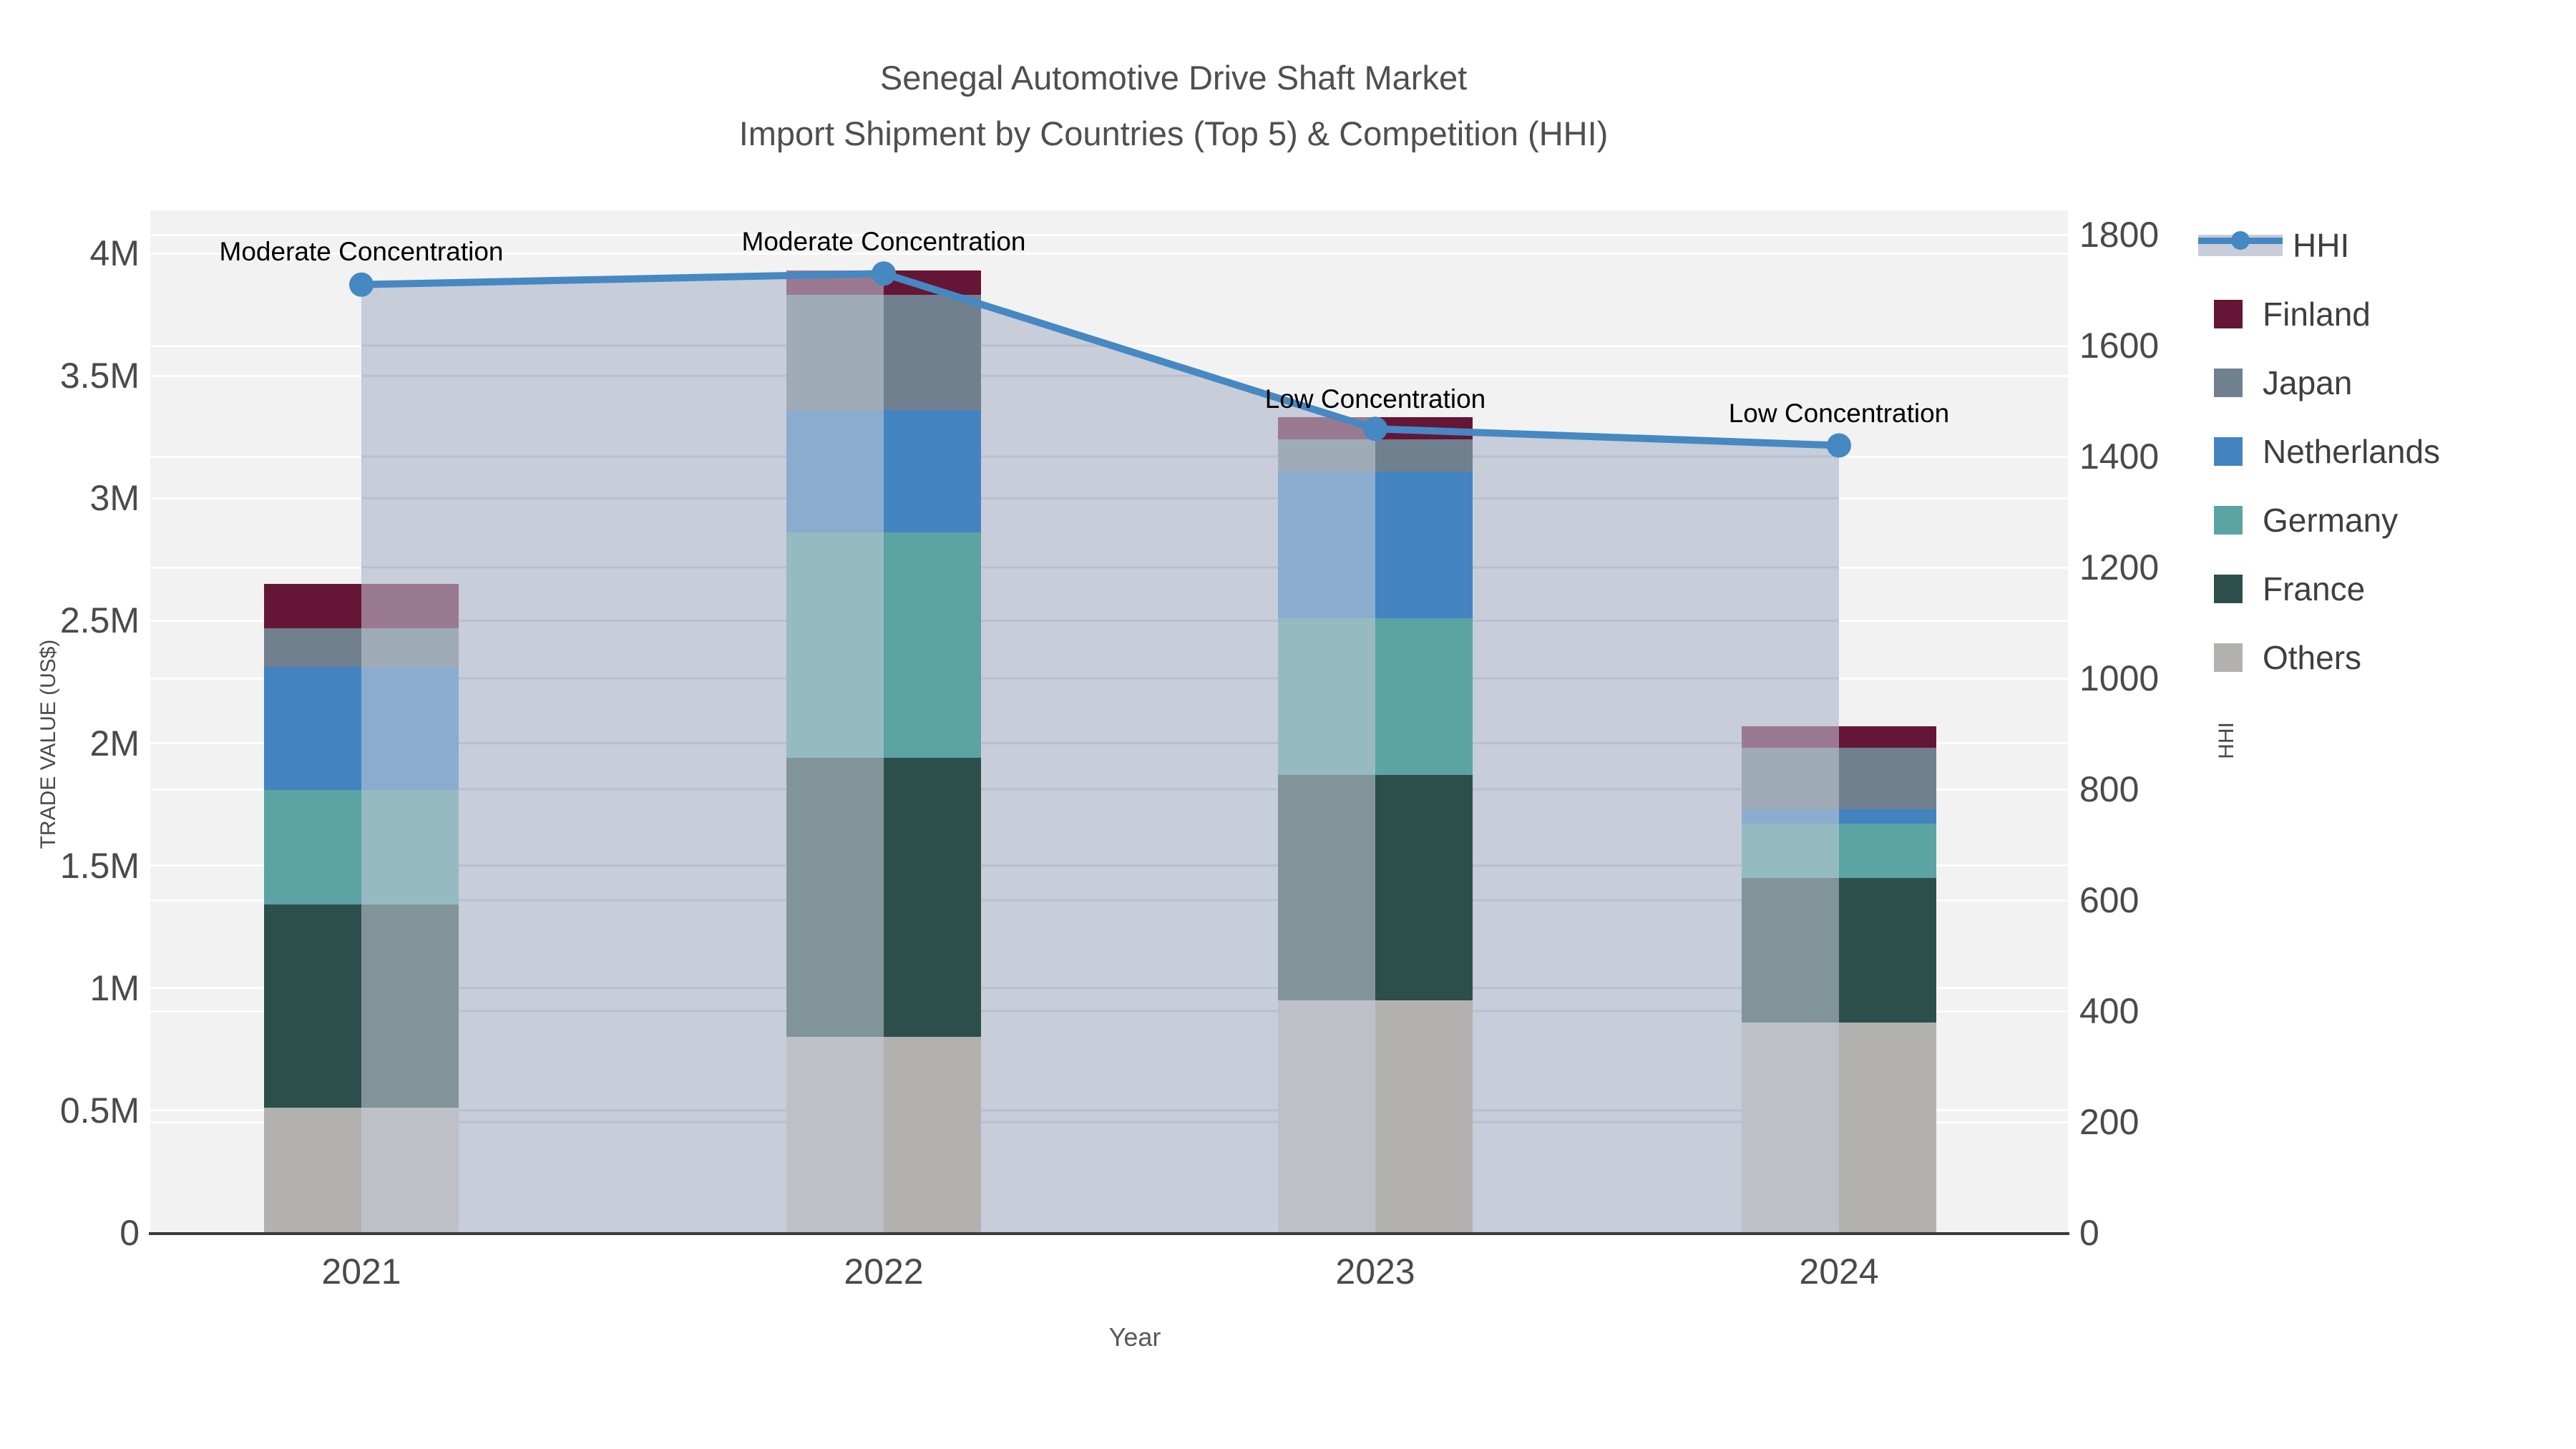 The width and height of the screenshot is (2576, 1449). Describe the element at coordinates (1839, 1272) in the screenshot. I see `x-tick-2024: 2024` at that location.